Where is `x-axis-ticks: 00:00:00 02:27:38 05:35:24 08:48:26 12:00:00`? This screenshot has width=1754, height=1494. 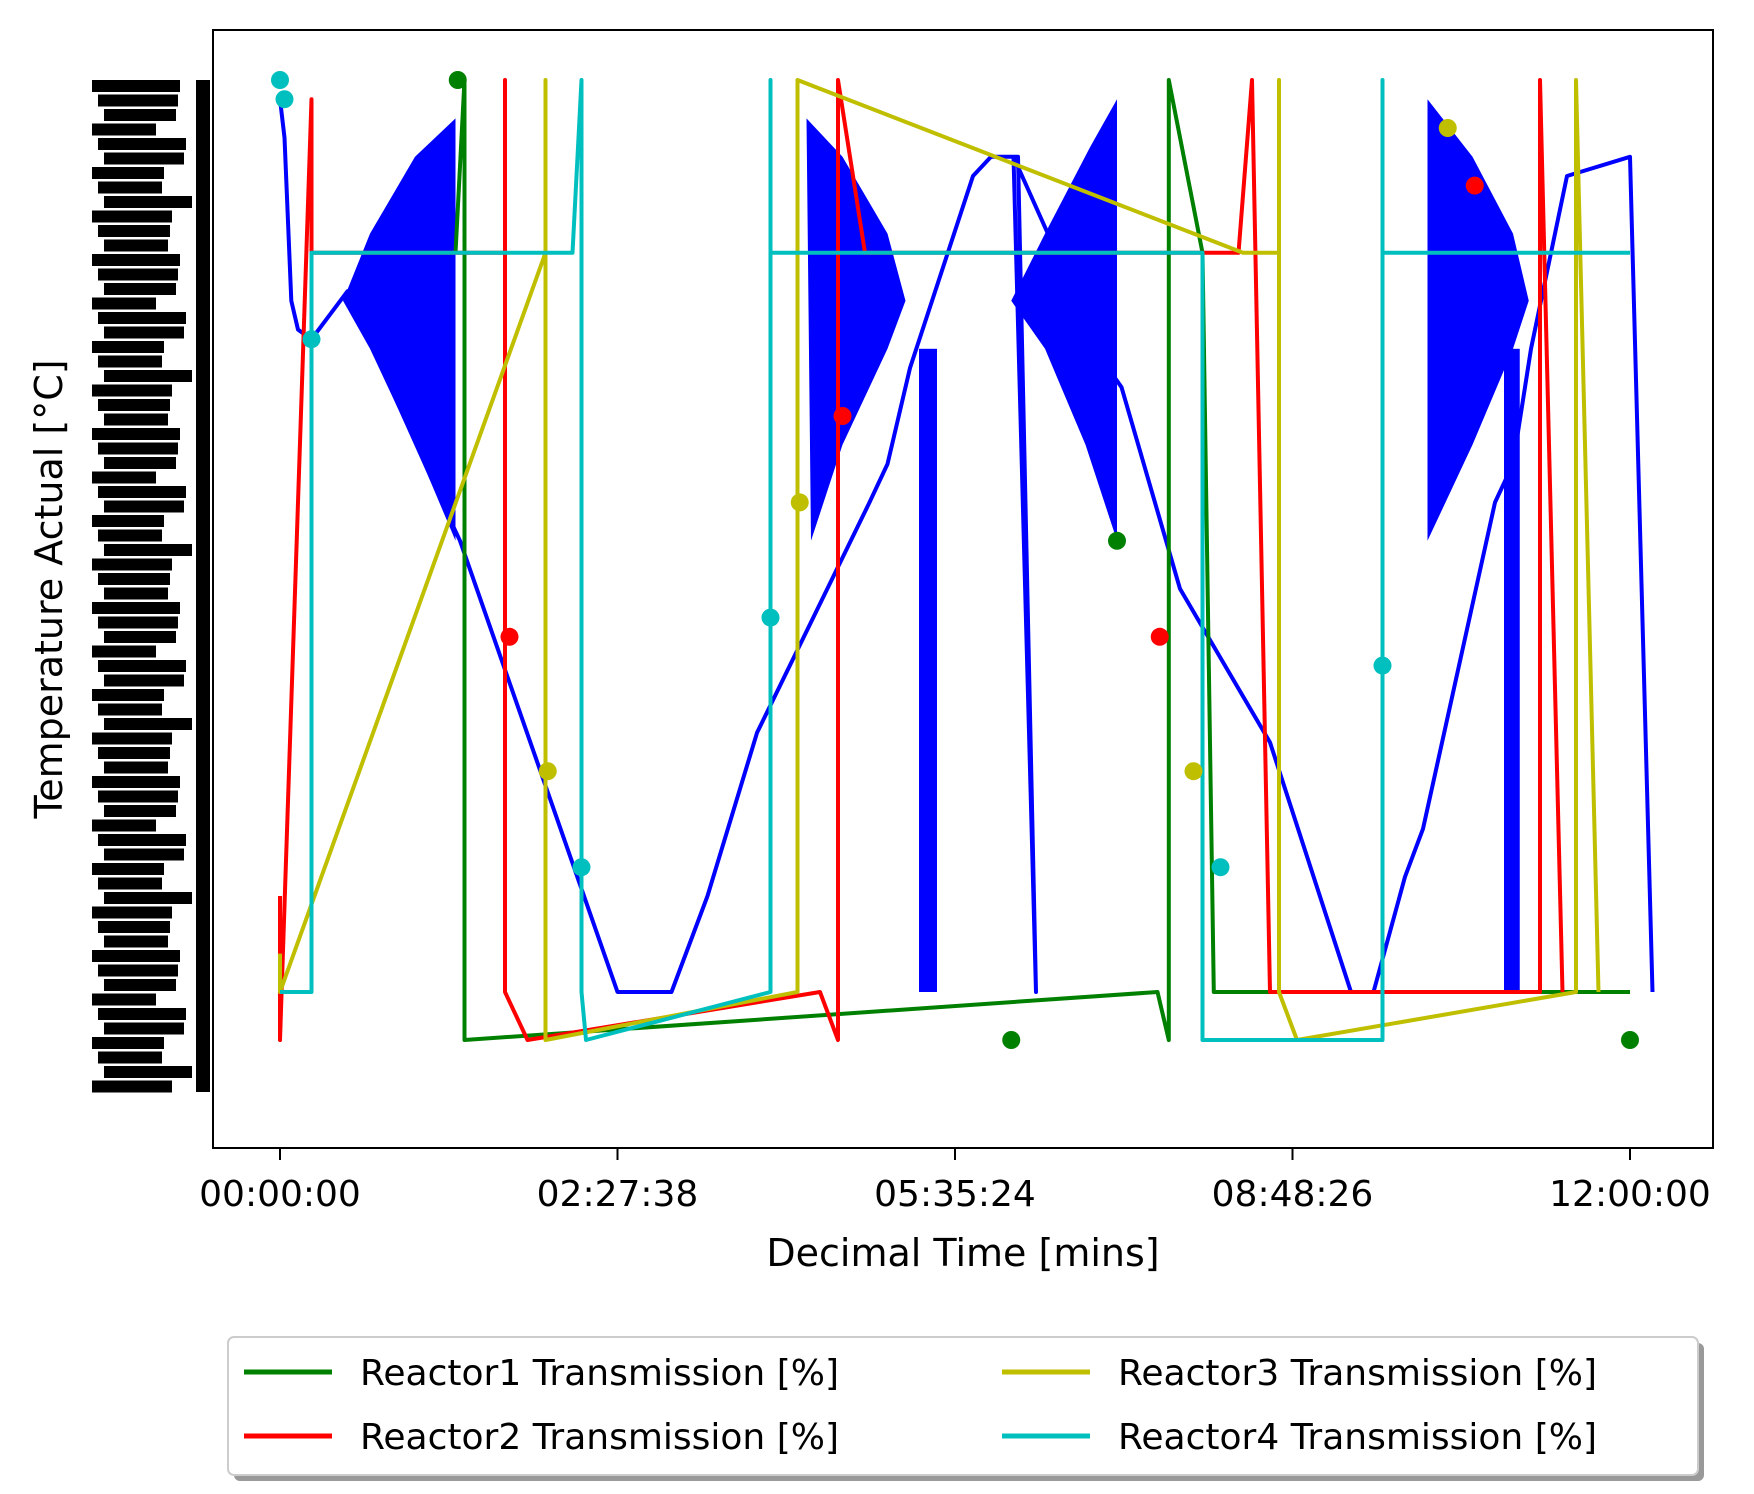 x-axis-ticks: 00:00:00 02:27:38 05:35:24 08:48:26 12:00:00 is located at coordinates (955, 1181).